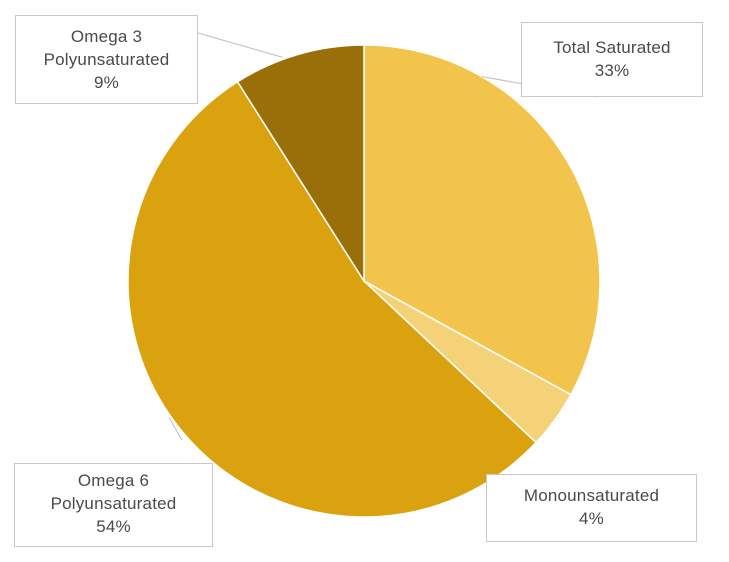 This screenshot has width=729, height=562. What do you see at coordinates (113, 526) in the screenshot?
I see `slice-value-omega-6: 54%` at bounding box center [113, 526].